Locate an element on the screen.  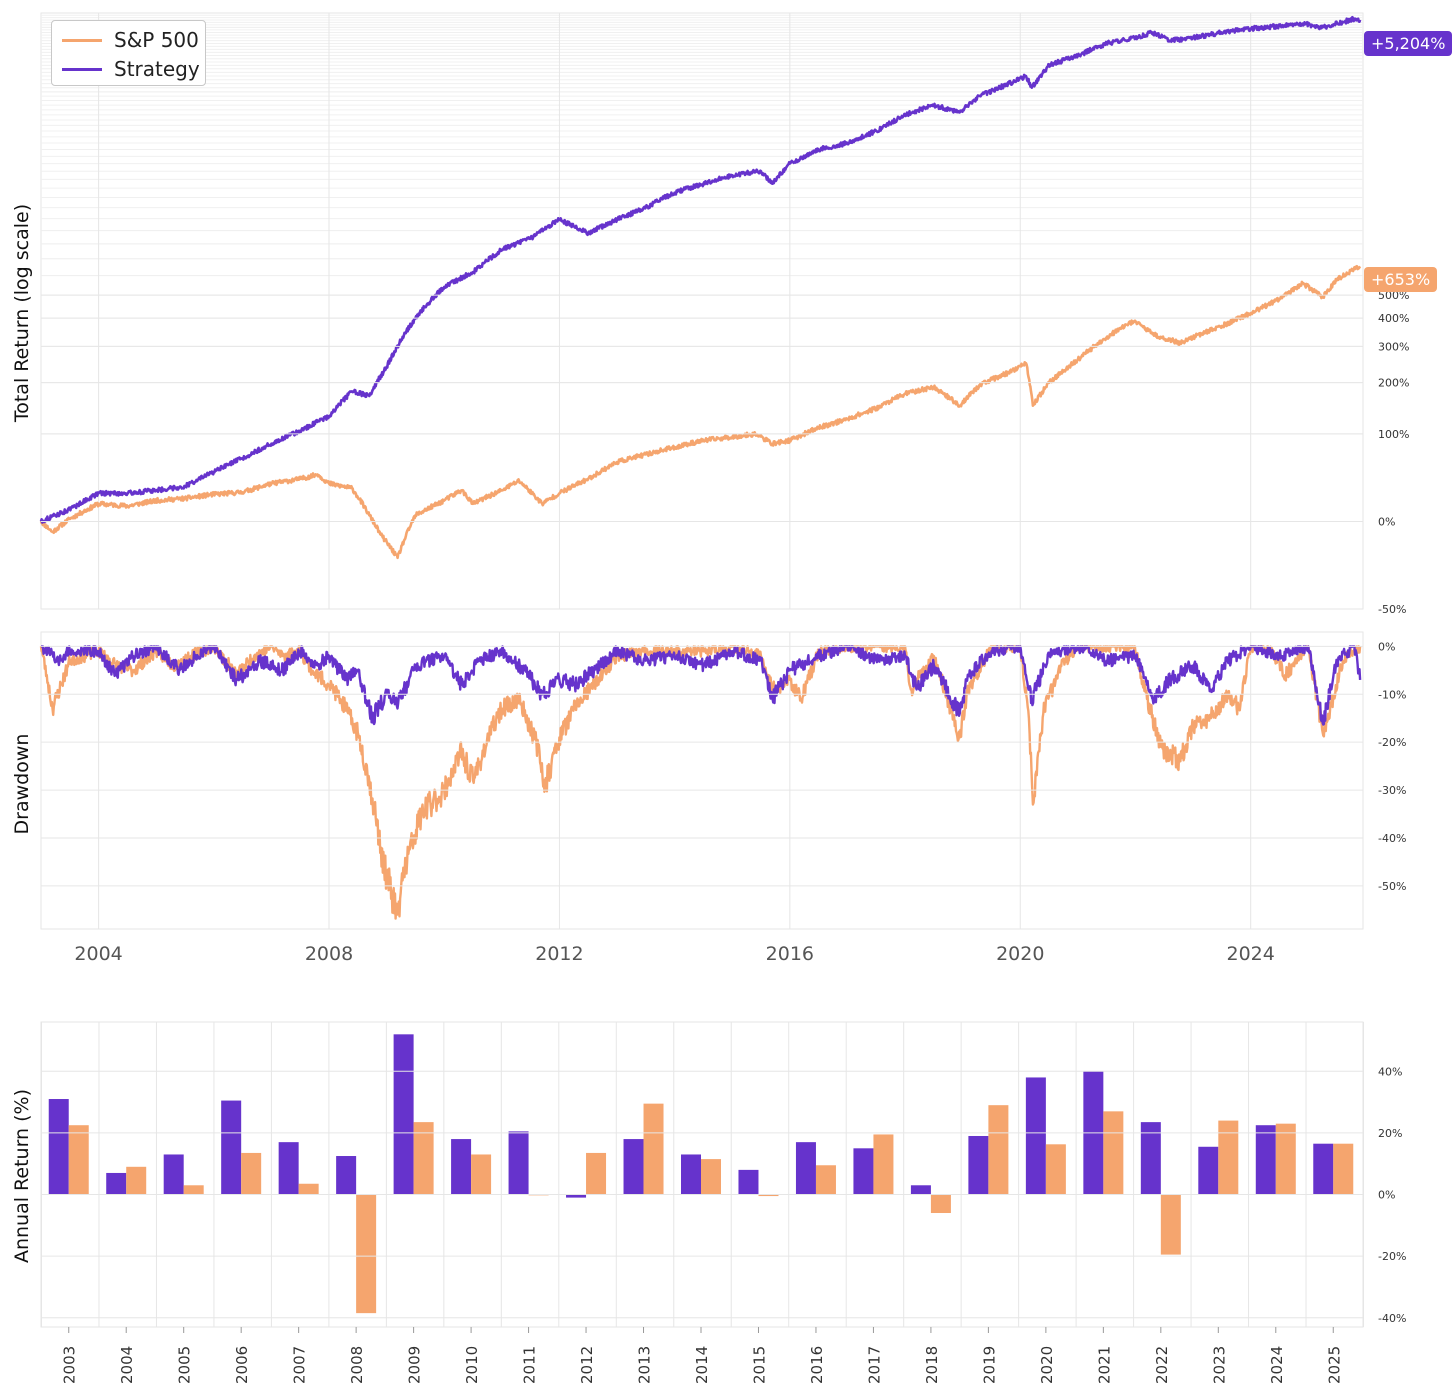
drawdown-ytick-label: -30% is located at coordinates (1392, 790).